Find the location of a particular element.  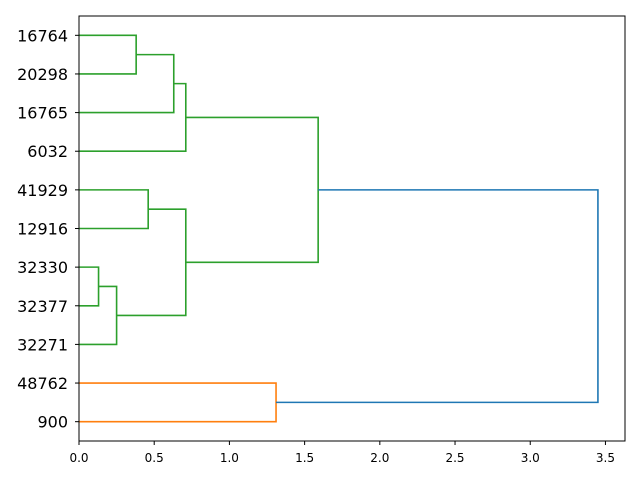

leaf-label-900: 900 is located at coordinates (52, 422).